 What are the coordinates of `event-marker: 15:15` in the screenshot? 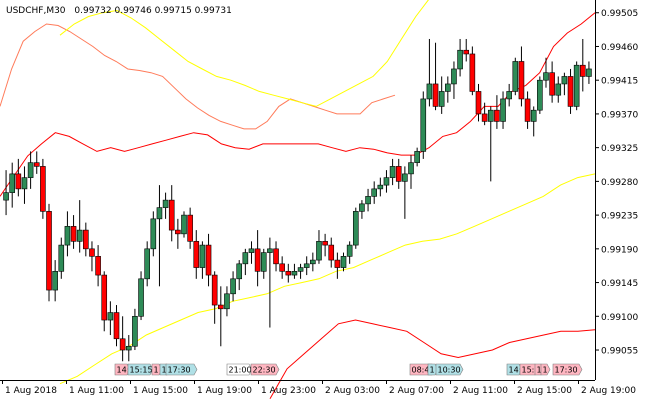 It's located at (140, 369).